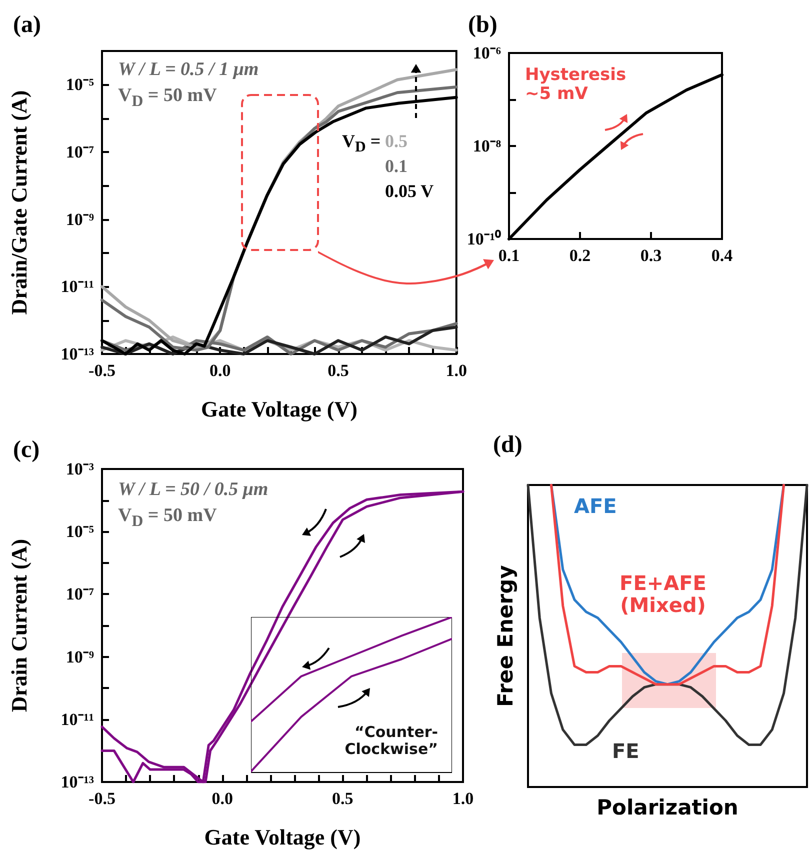 The width and height of the screenshot is (809, 860). Describe the element at coordinates (507, 445) in the screenshot. I see `chart-title: (d)` at that location.